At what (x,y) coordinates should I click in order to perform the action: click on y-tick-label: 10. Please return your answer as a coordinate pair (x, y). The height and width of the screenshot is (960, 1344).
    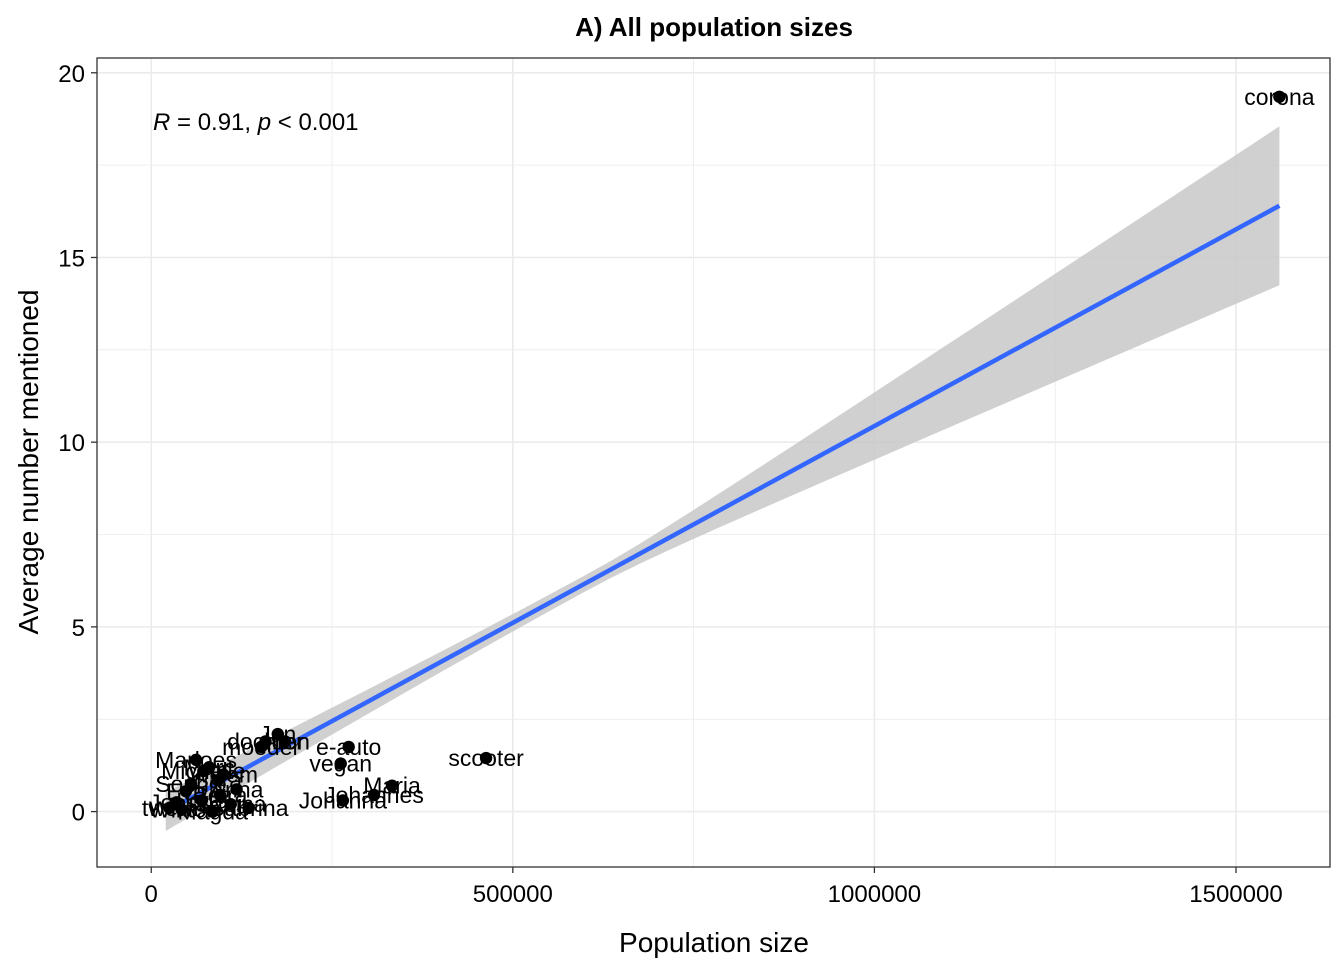
    Looking at the image, I should click on (71, 443).